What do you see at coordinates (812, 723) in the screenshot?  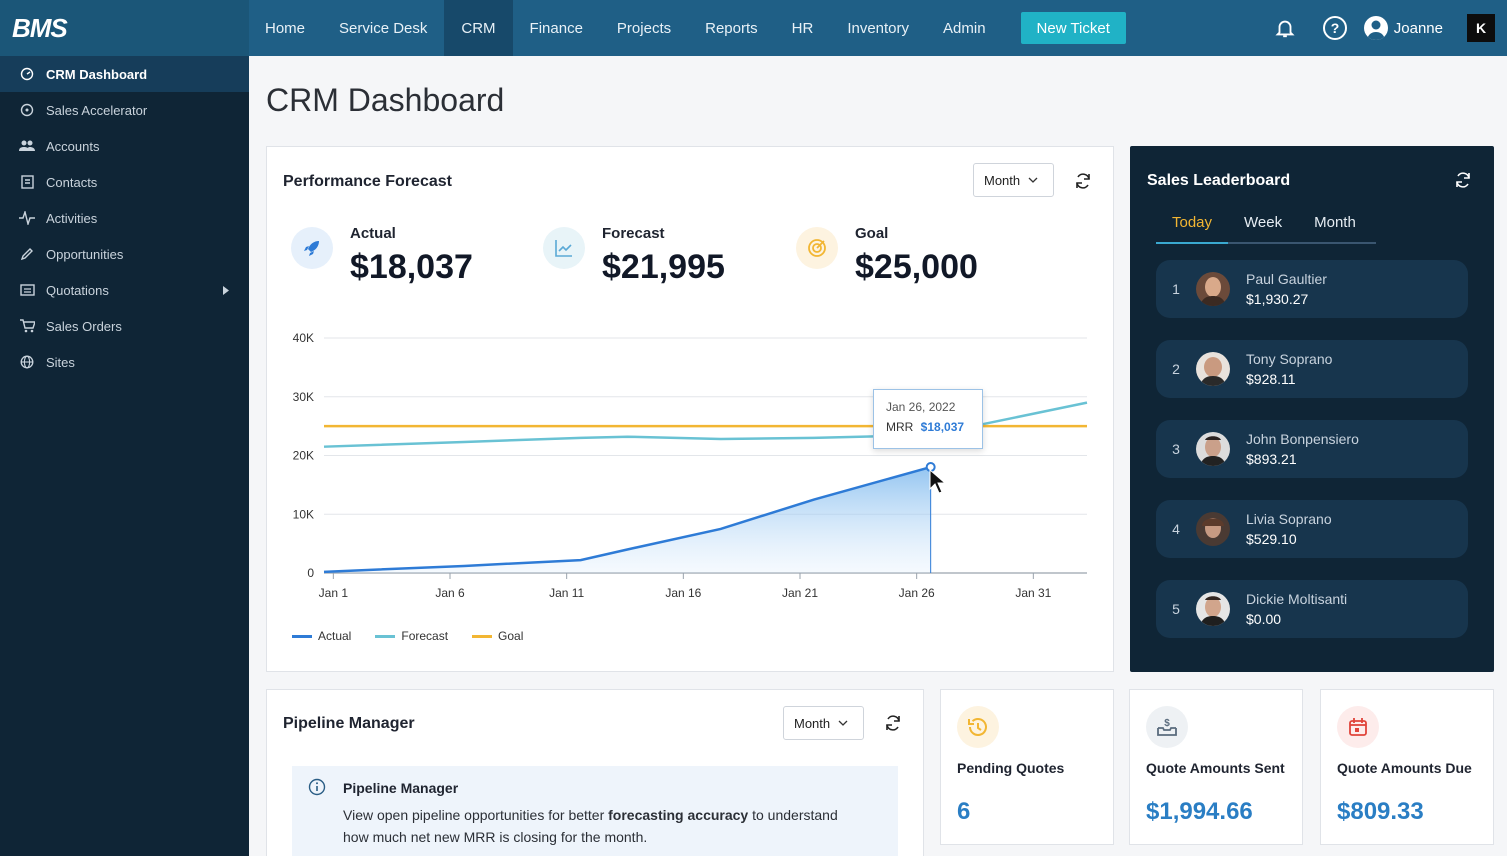 I see `select-value: Month` at bounding box center [812, 723].